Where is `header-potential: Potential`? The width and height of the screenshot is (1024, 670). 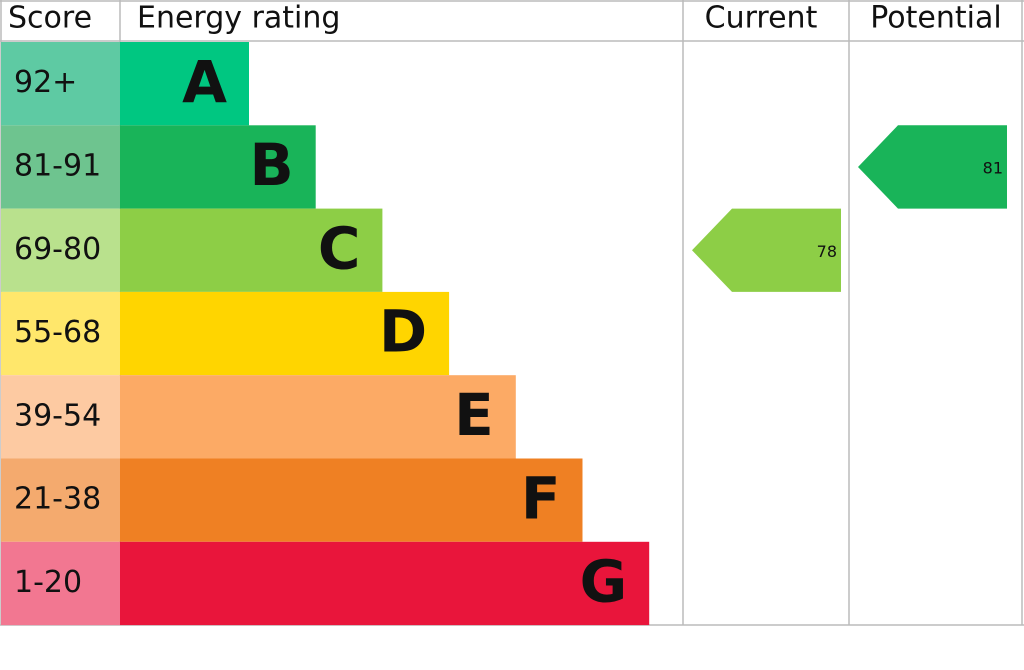 header-potential: Potential is located at coordinates (935, 18).